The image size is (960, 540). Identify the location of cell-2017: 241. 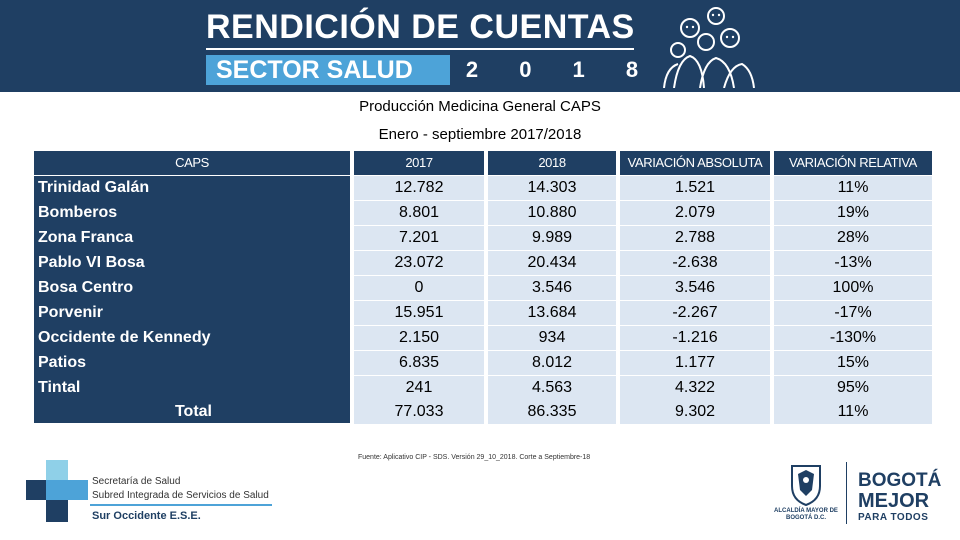
(419, 388).